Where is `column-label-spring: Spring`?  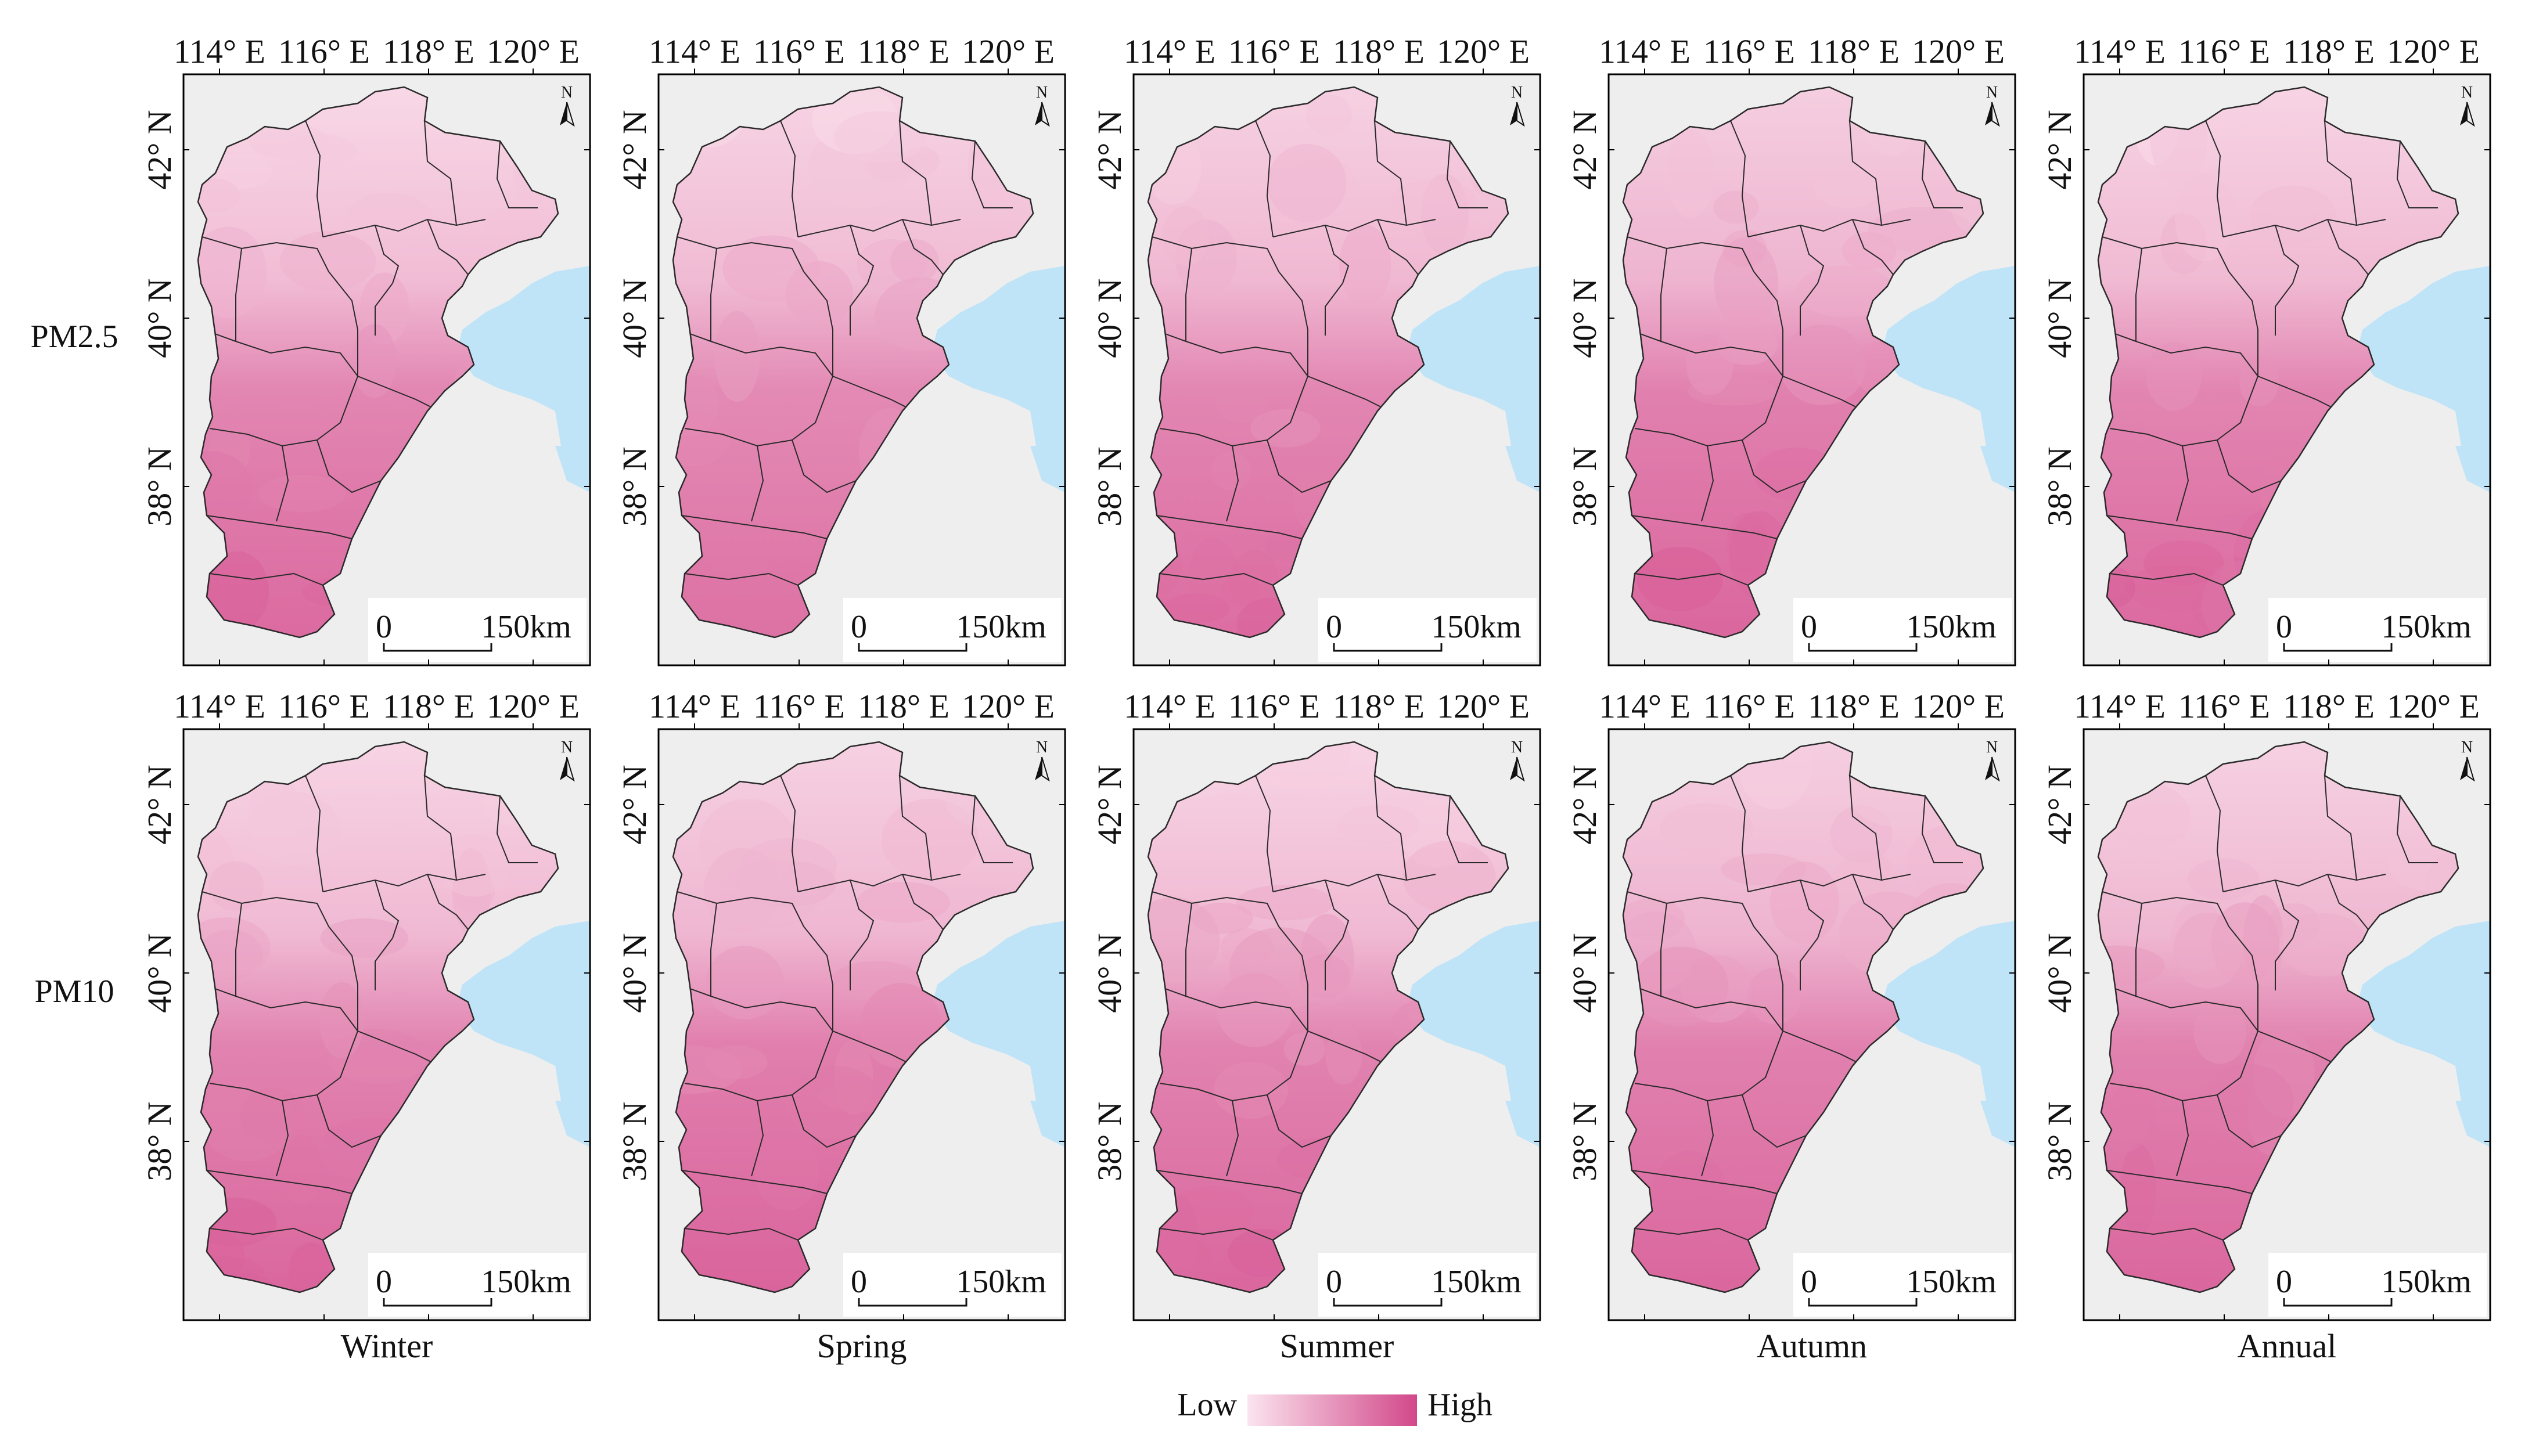 column-label-spring: Spring is located at coordinates (862, 1346).